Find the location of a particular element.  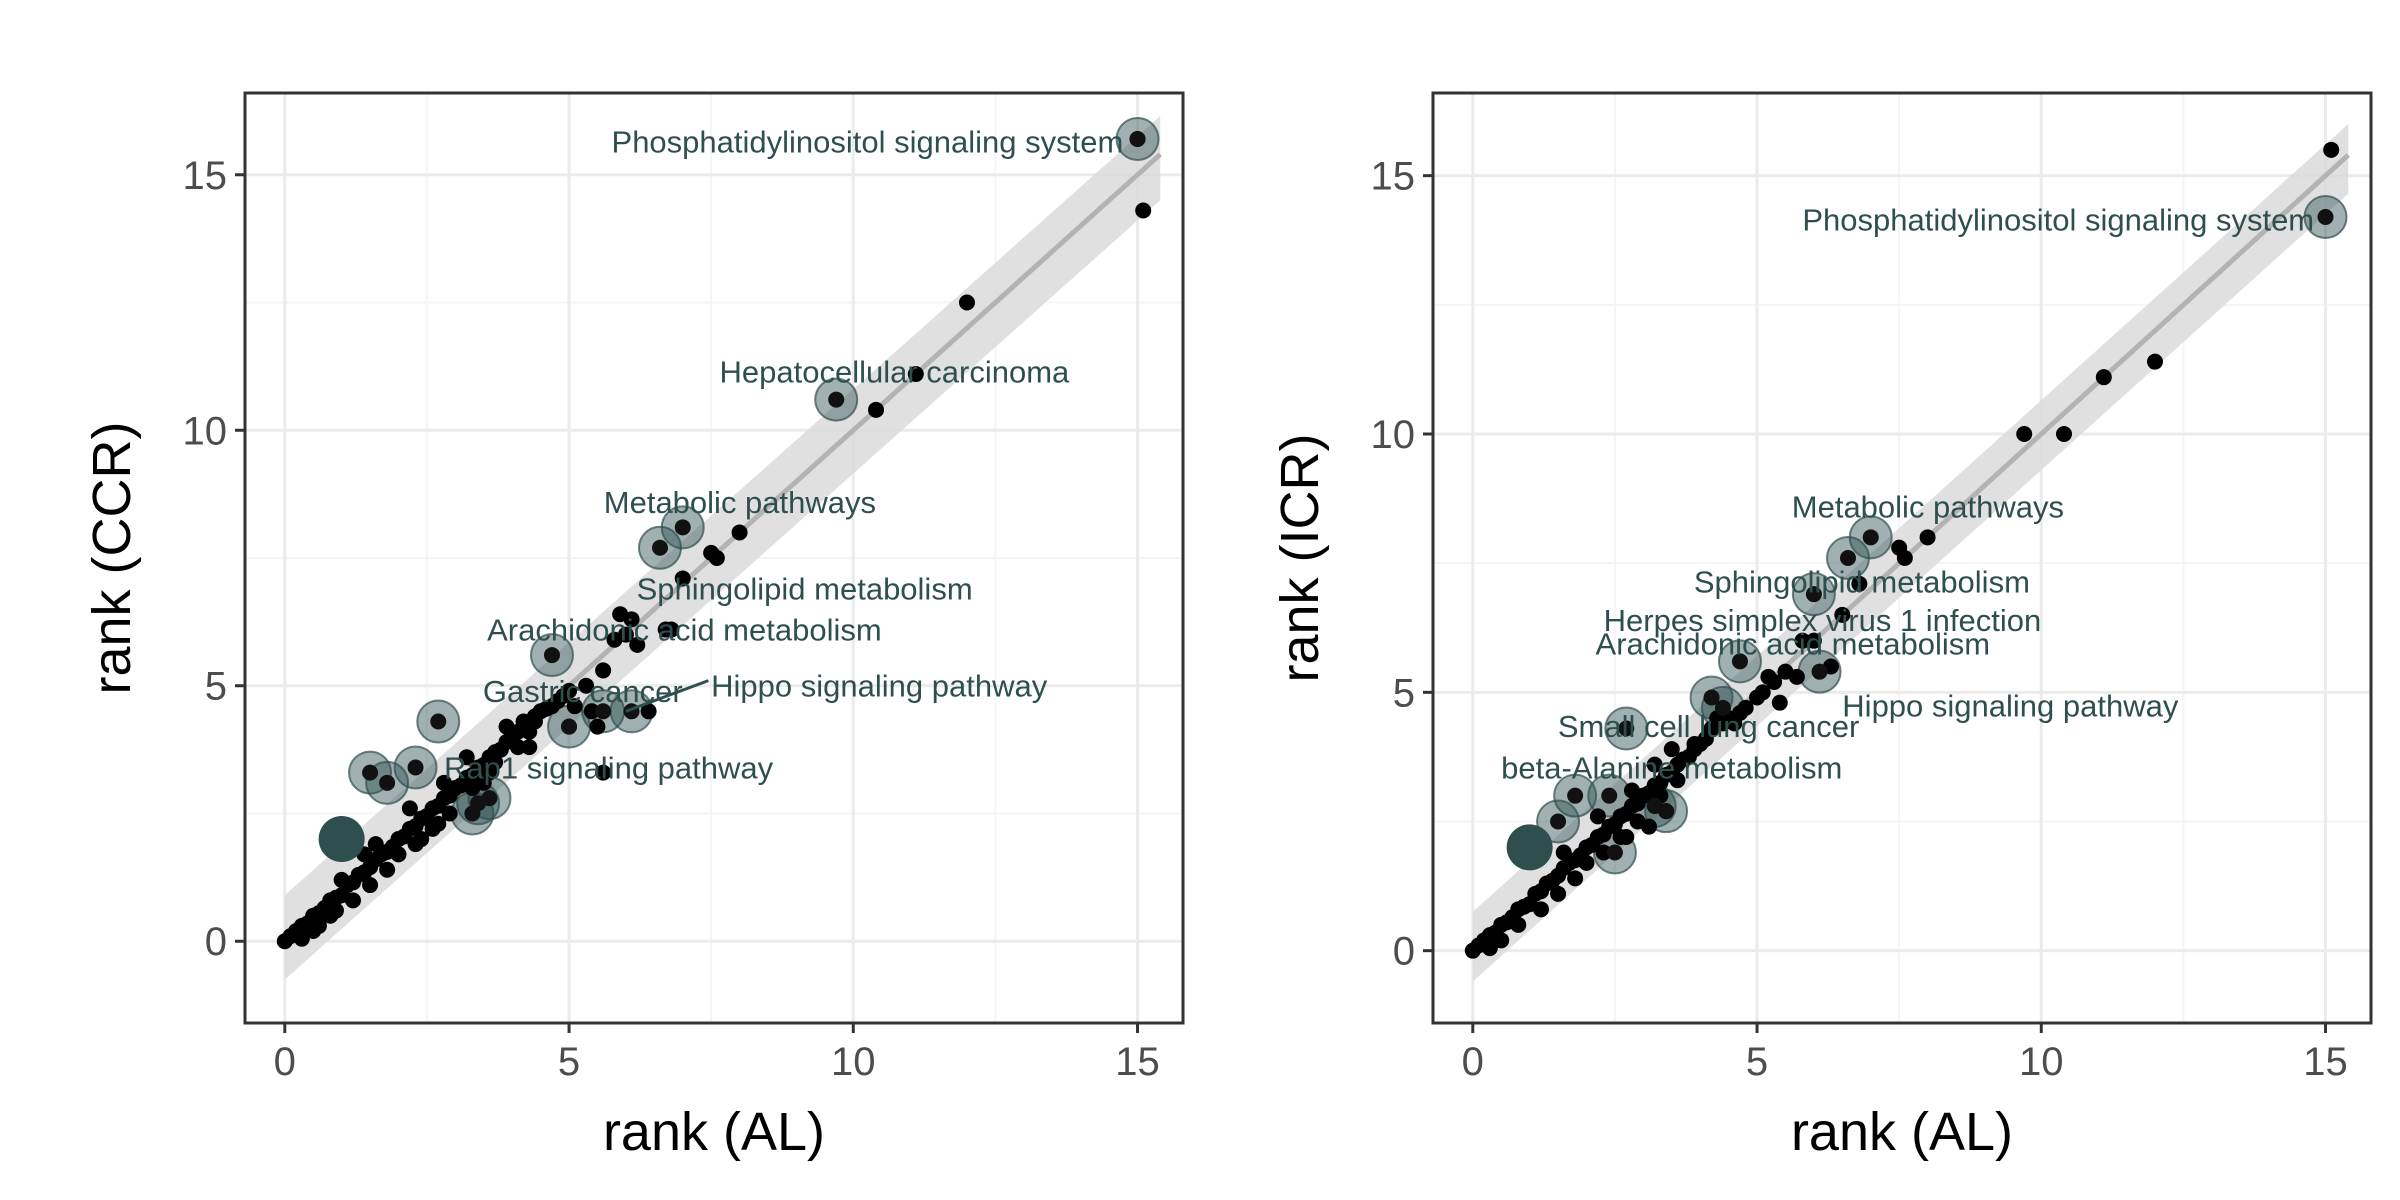

y-tick-label: 5 is located at coordinates (1404, 693).